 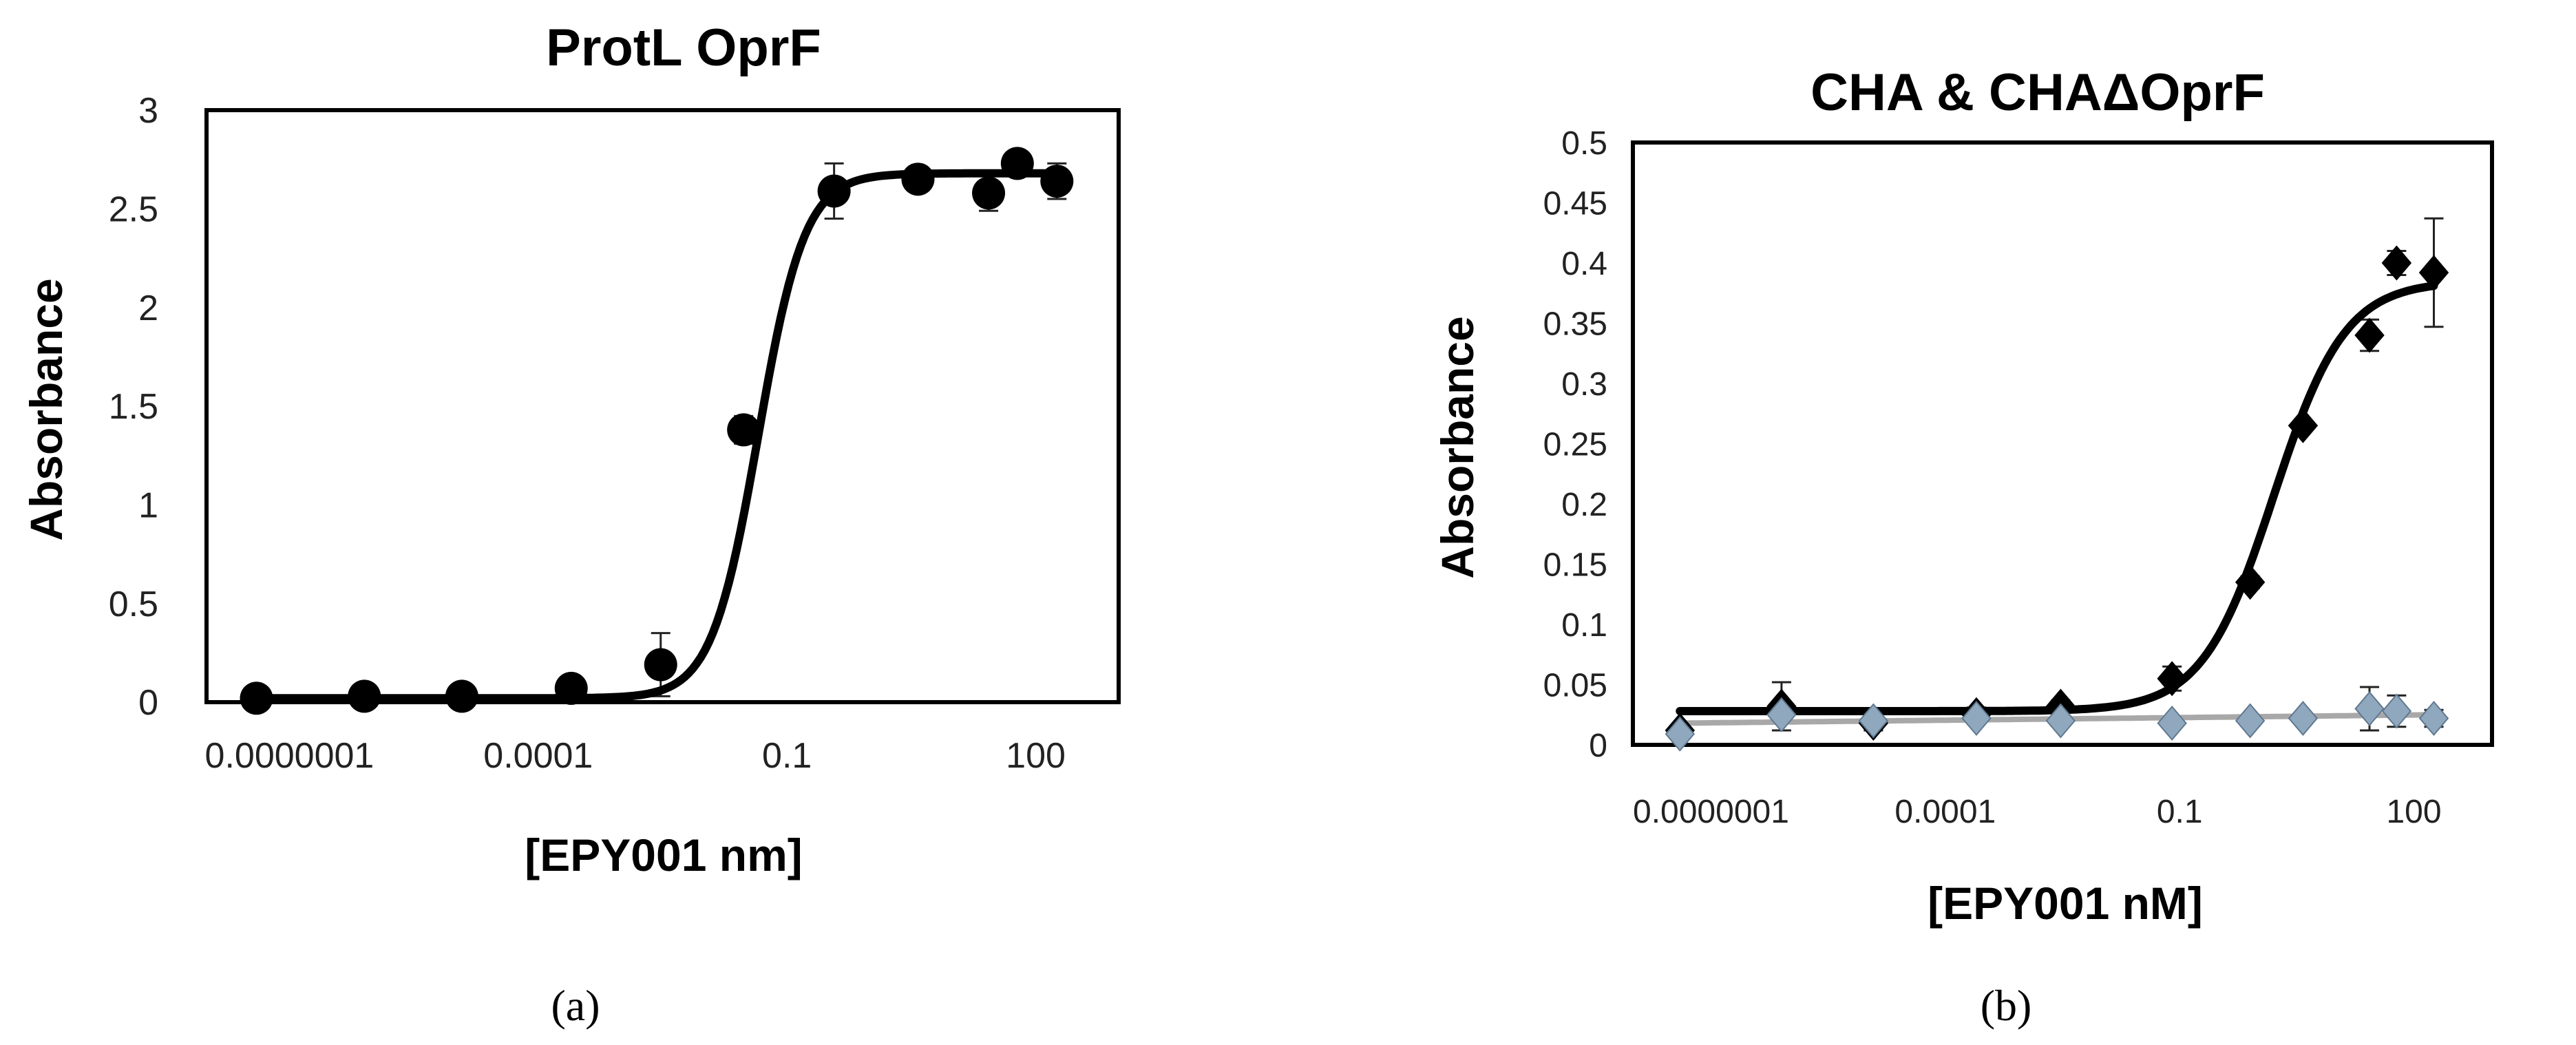 I want to click on chart-a-y-tick-label: 2, so click(x=148, y=308).